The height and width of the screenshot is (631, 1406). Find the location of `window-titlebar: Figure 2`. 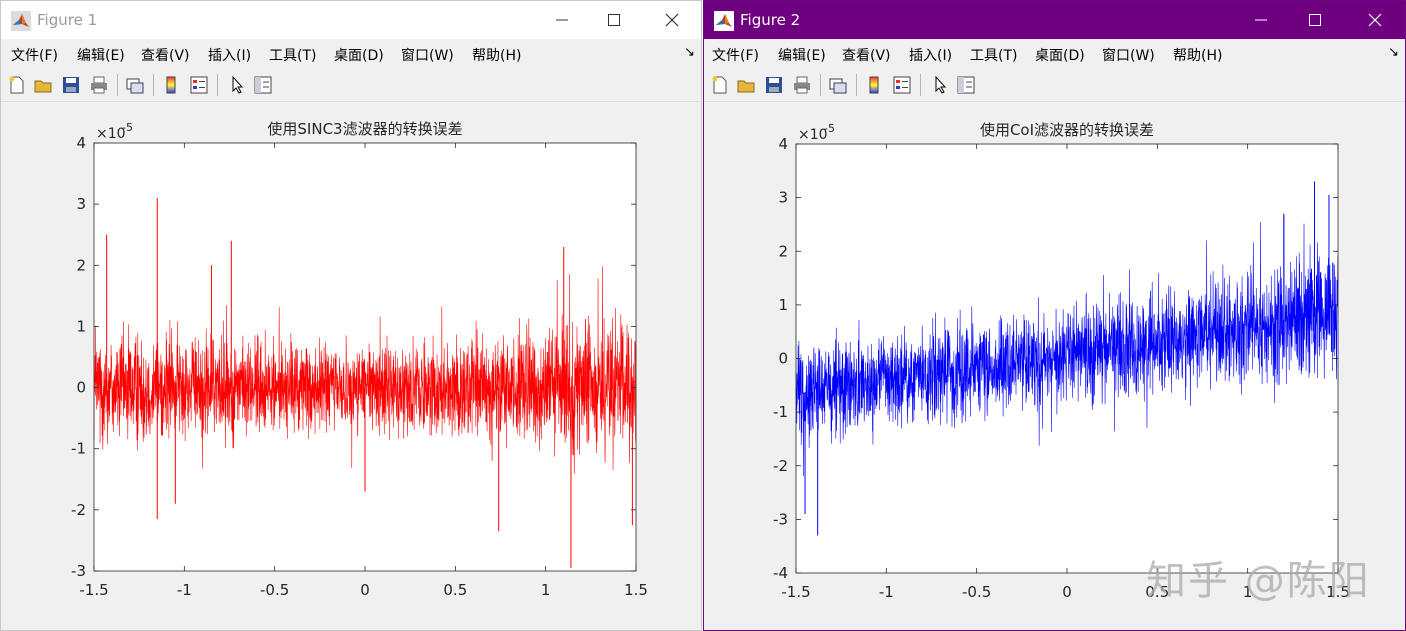

window-titlebar: Figure 2 is located at coordinates (1054, 20).